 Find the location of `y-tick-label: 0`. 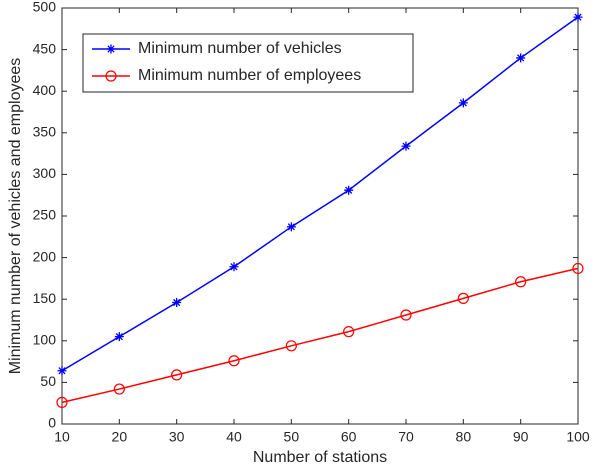

y-tick-label: 0 is located at coordinates (52, 423).